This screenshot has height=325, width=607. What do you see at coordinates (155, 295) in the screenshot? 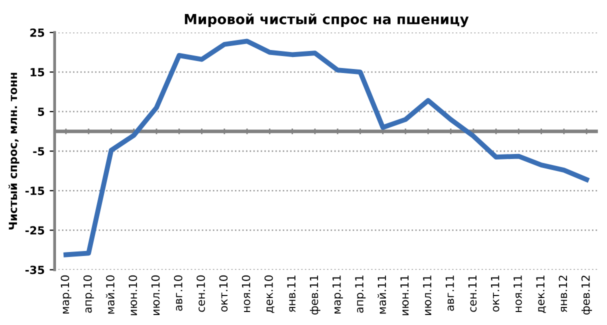
I see `x-tick-label: июл.10` at bounding box center [155, 295].